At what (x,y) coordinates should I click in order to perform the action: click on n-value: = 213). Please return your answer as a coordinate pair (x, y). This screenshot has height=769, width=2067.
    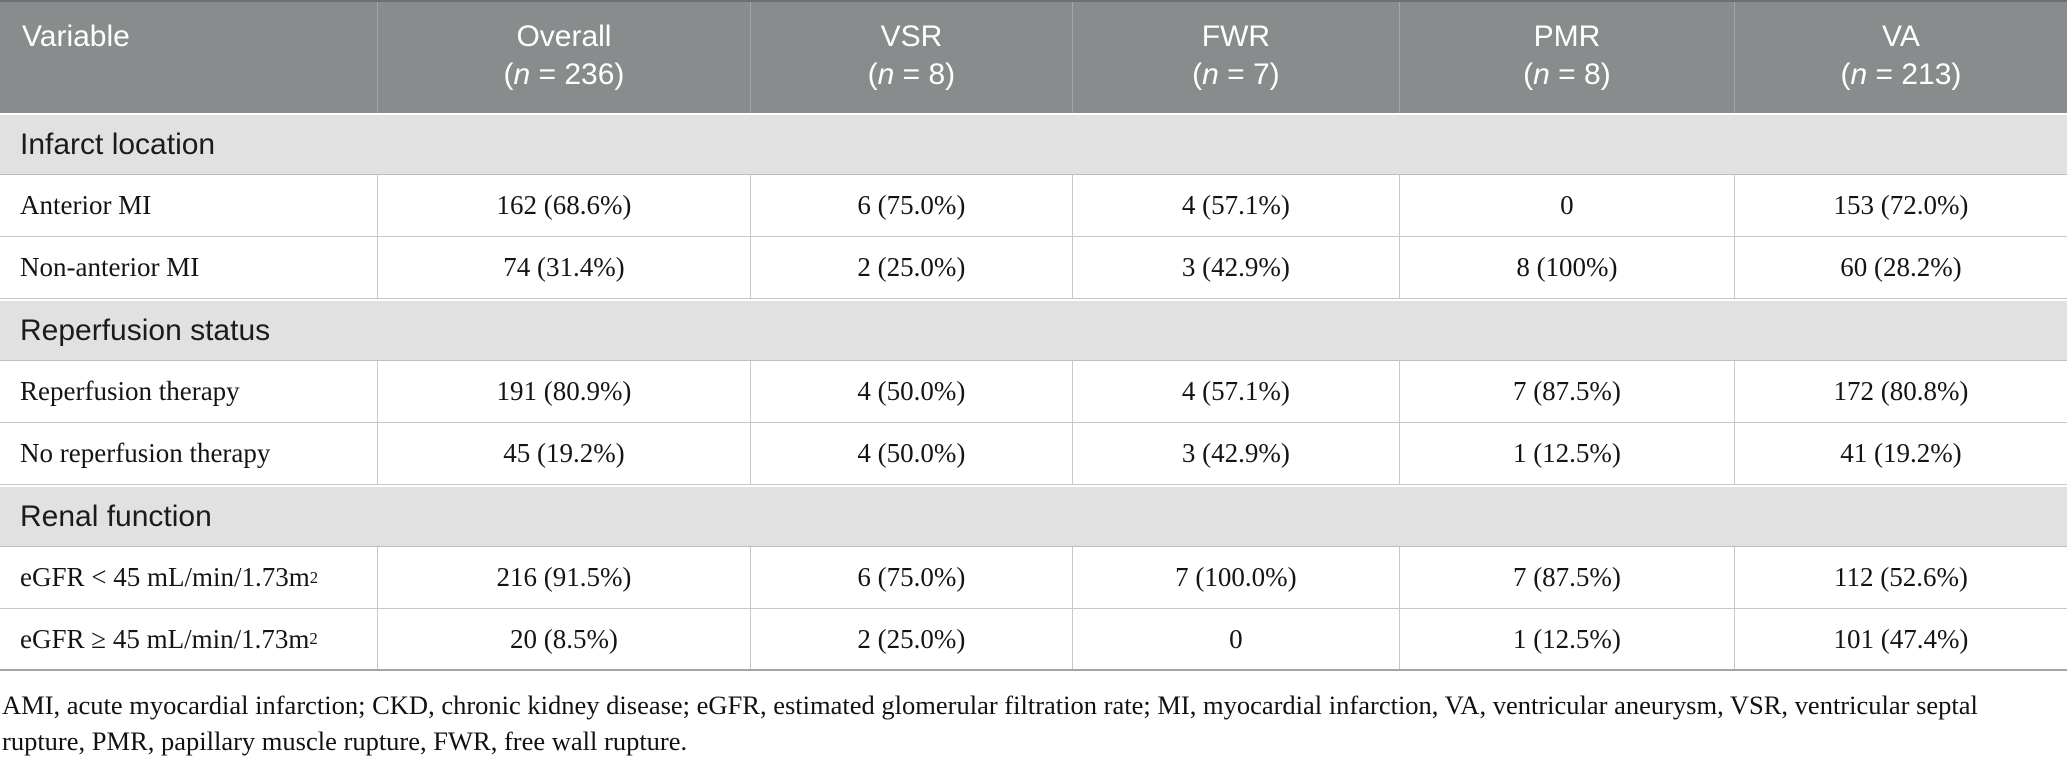
    Looking at the image, I should click on (1914, 74).